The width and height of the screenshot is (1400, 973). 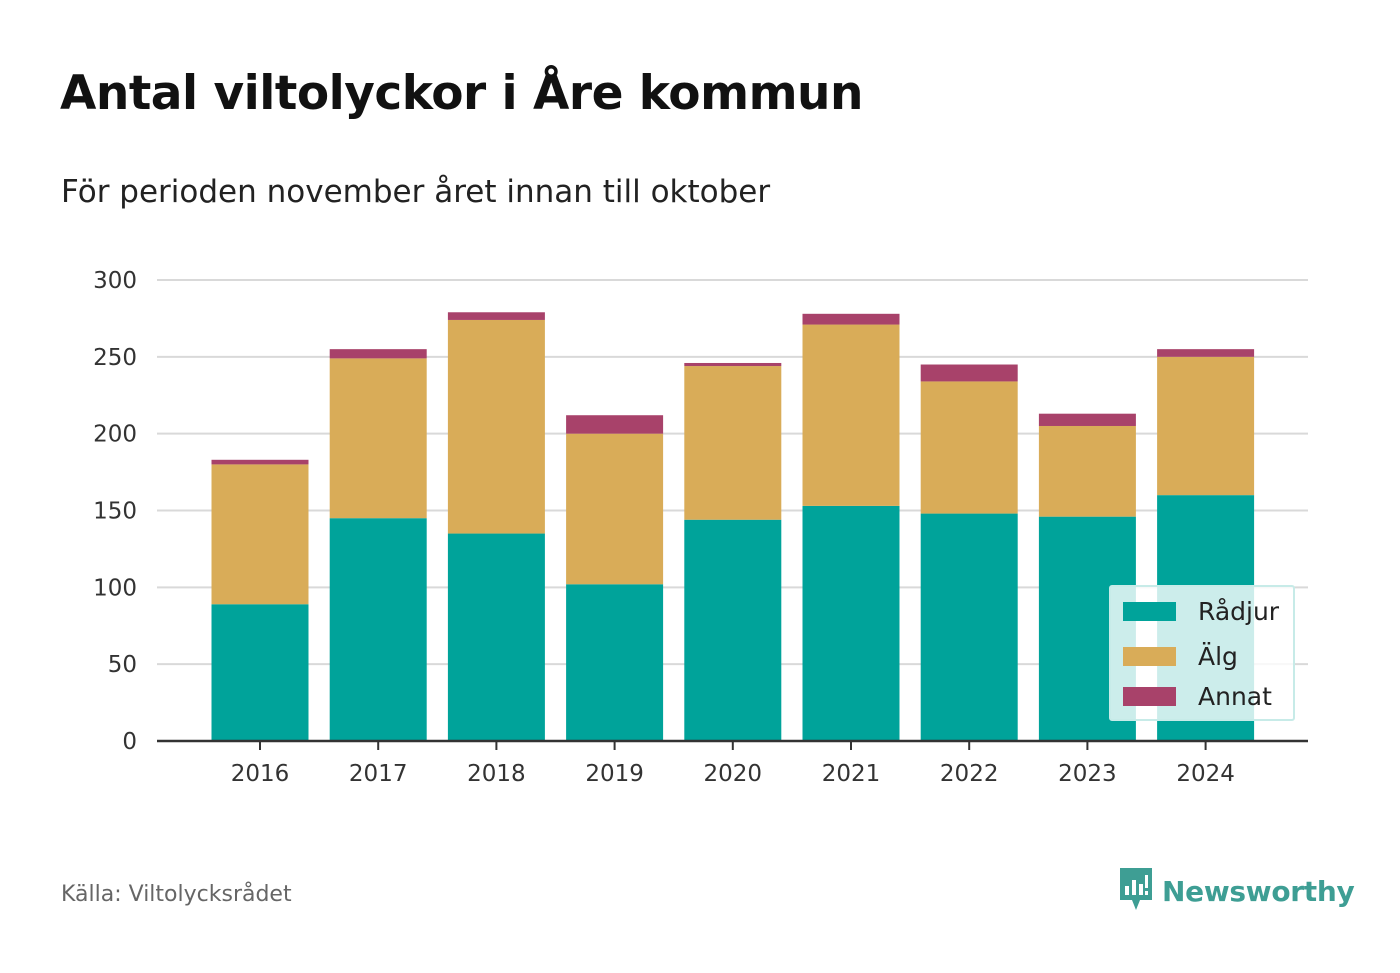 I want to click on bar-radjur-2021, so click(x=851, y=623).